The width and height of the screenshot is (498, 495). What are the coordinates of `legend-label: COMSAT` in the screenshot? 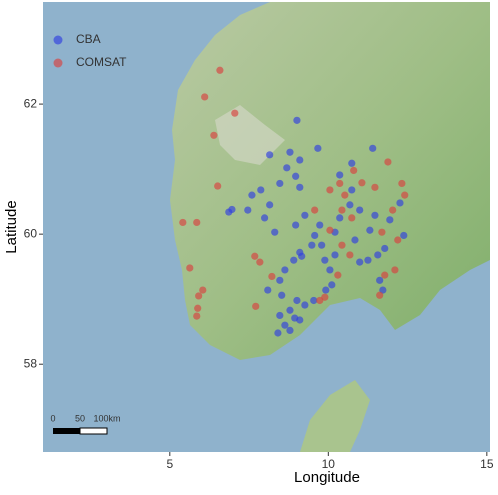 It's located at (101, 62).